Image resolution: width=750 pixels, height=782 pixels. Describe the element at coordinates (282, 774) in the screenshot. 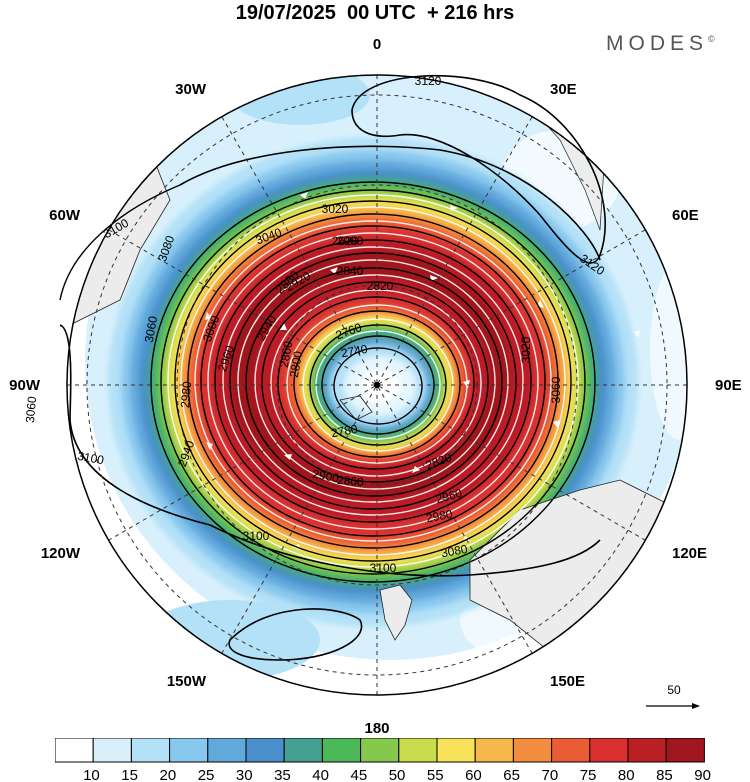

I see `colorbar-tick-label: 35` at that location.